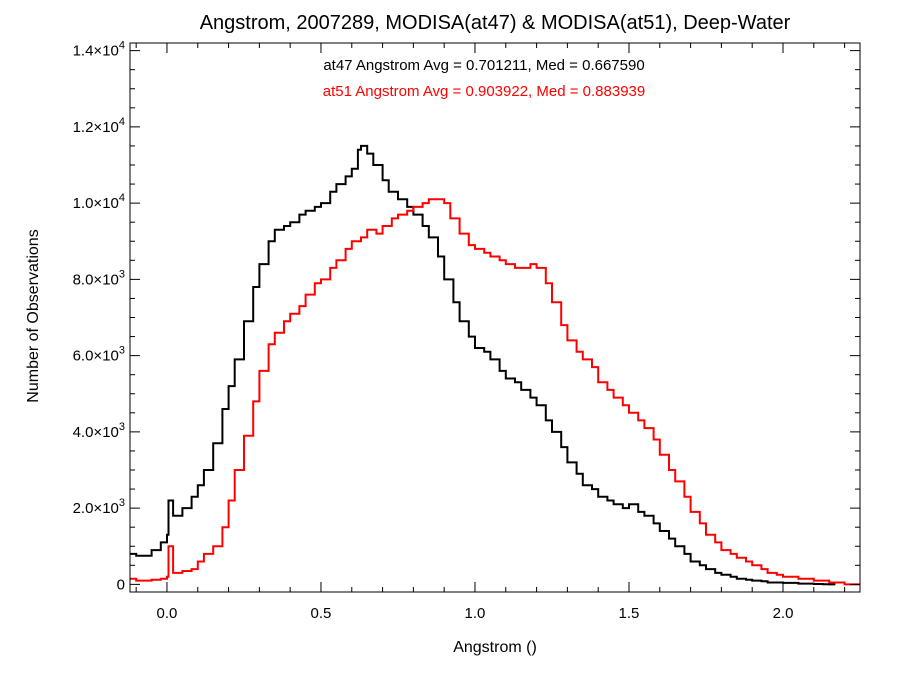 The image size is (900, 675). Describe the element at coordinates (99, 50) in the screenshot. I see `y-tick-label: 1.4×10⁴` at that location.